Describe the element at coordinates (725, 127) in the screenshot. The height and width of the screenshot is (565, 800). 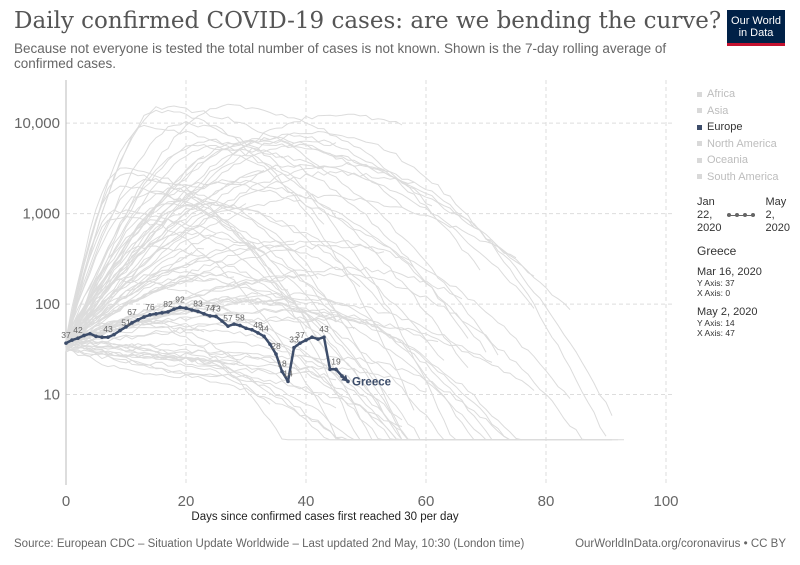
I see `legend-label: Europe` at that location.